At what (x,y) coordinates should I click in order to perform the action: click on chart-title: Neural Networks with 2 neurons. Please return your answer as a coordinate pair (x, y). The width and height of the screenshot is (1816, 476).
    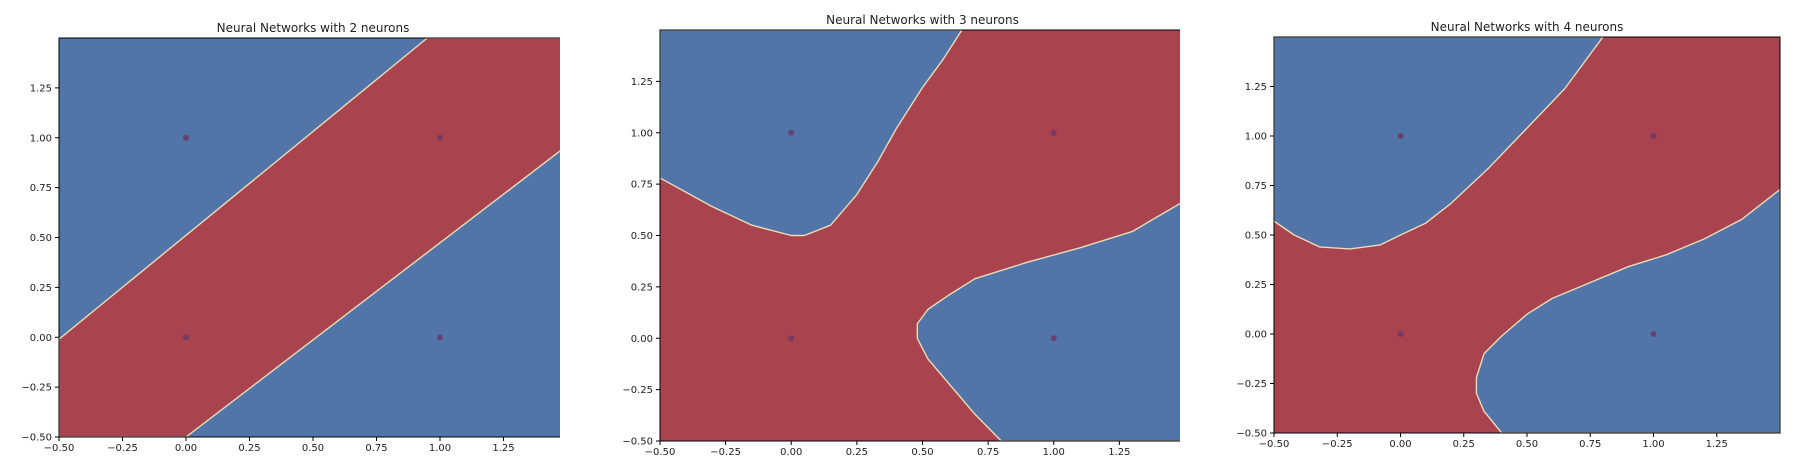
    Looking at the image, I should click on (313, 28).